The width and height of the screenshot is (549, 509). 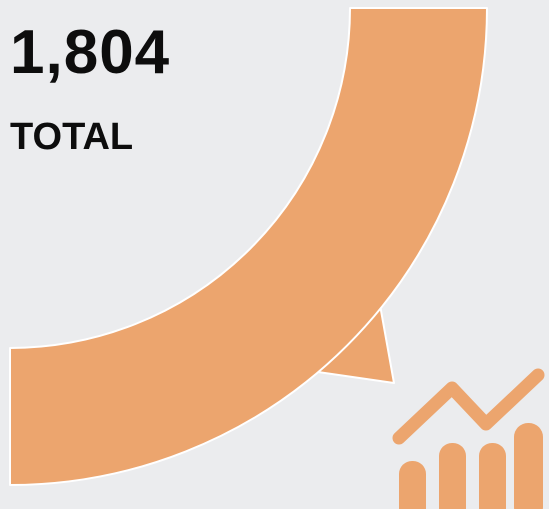 I want to click on trend-bar-chart-icon, so click(x=468, y=438).